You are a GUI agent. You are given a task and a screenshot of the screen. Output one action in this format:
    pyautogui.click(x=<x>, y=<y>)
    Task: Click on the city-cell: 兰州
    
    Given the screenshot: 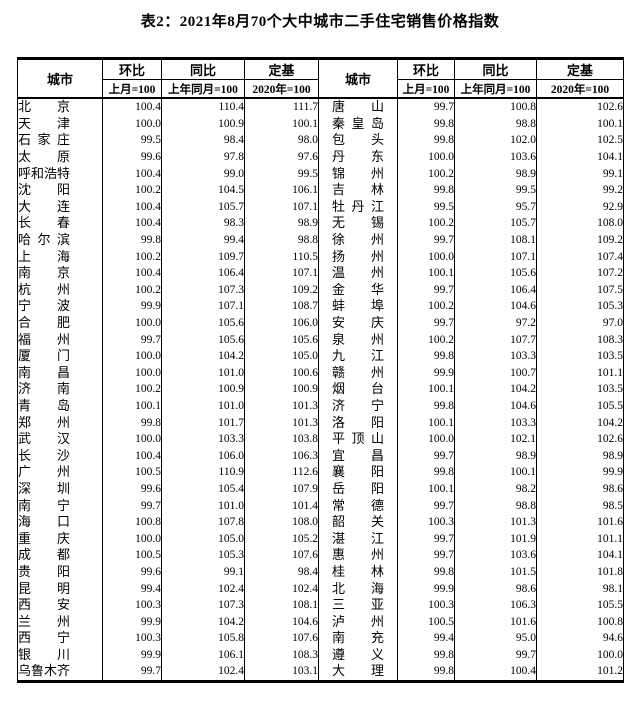 What is the action you would take?
    pyautogui.click(x=60, y=621)
    